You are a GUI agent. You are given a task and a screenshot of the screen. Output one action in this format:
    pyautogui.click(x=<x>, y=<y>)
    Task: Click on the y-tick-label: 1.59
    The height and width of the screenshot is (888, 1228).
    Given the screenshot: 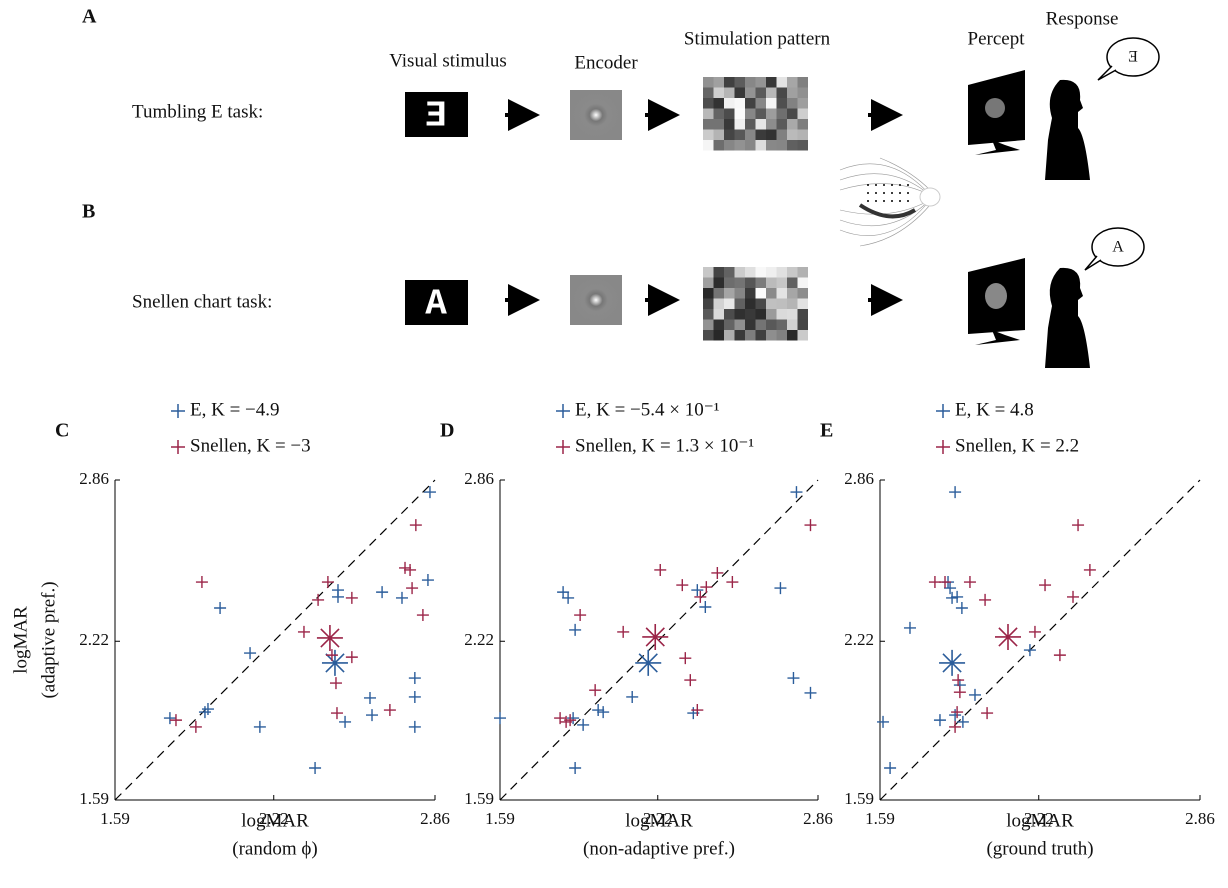 What is the action you would take?
    pyautogui.click(x=479, y=798)
    